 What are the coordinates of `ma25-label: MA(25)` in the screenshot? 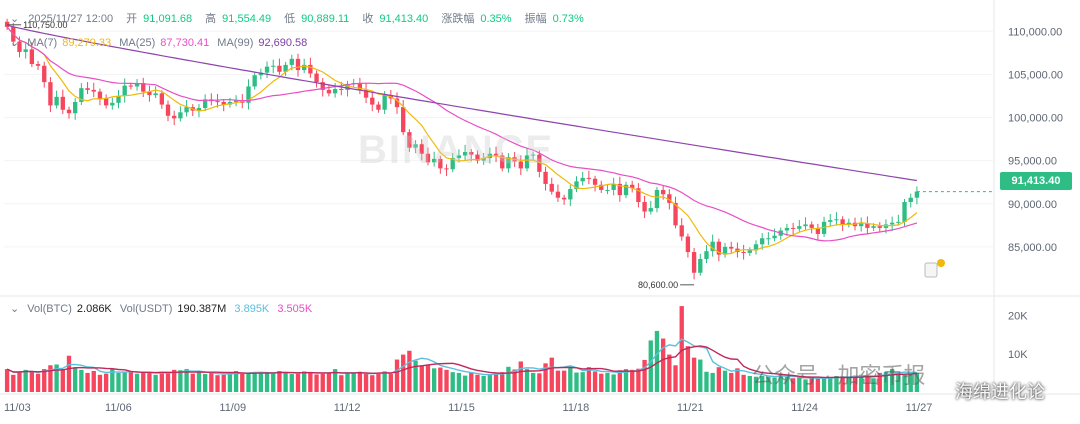 It's located at (137, 43).